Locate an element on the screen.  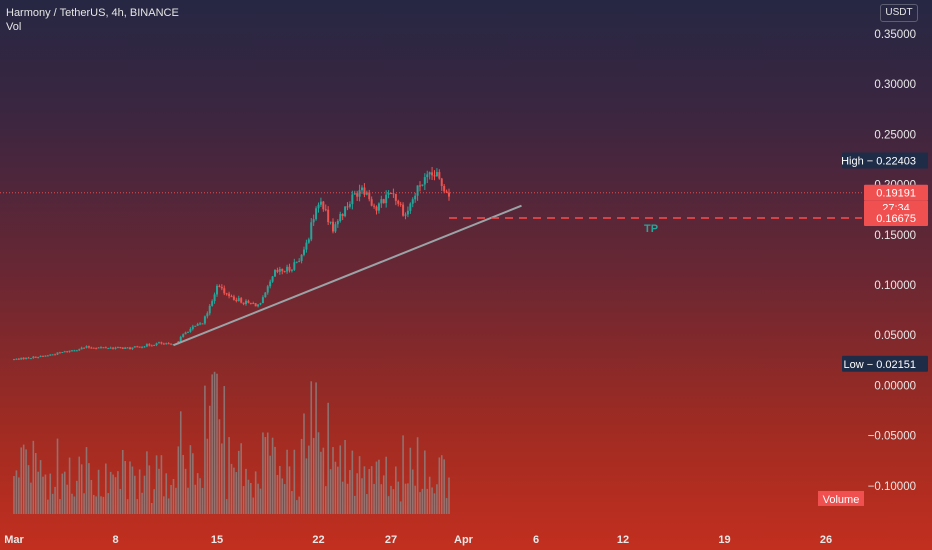
volume-tag-bg is located at coordinates (841, 498).